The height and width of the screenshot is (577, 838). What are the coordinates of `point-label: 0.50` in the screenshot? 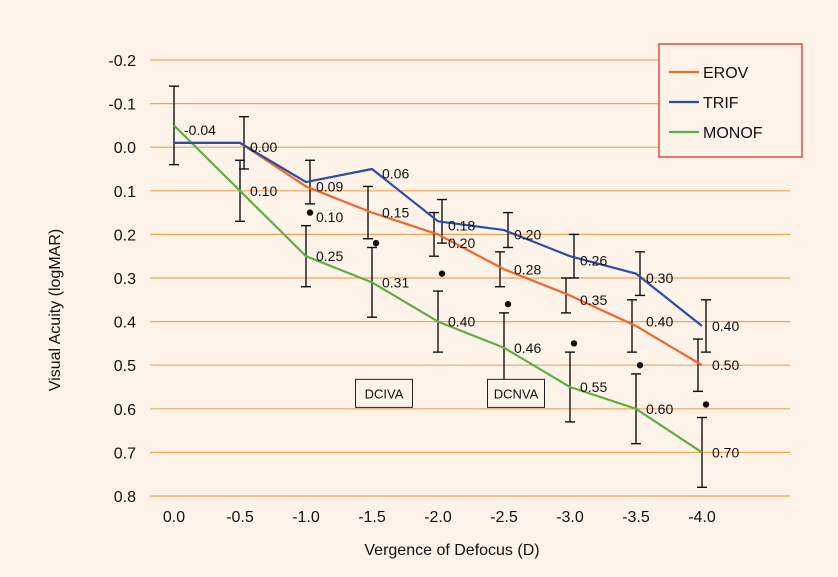 It's located at (725, 365).